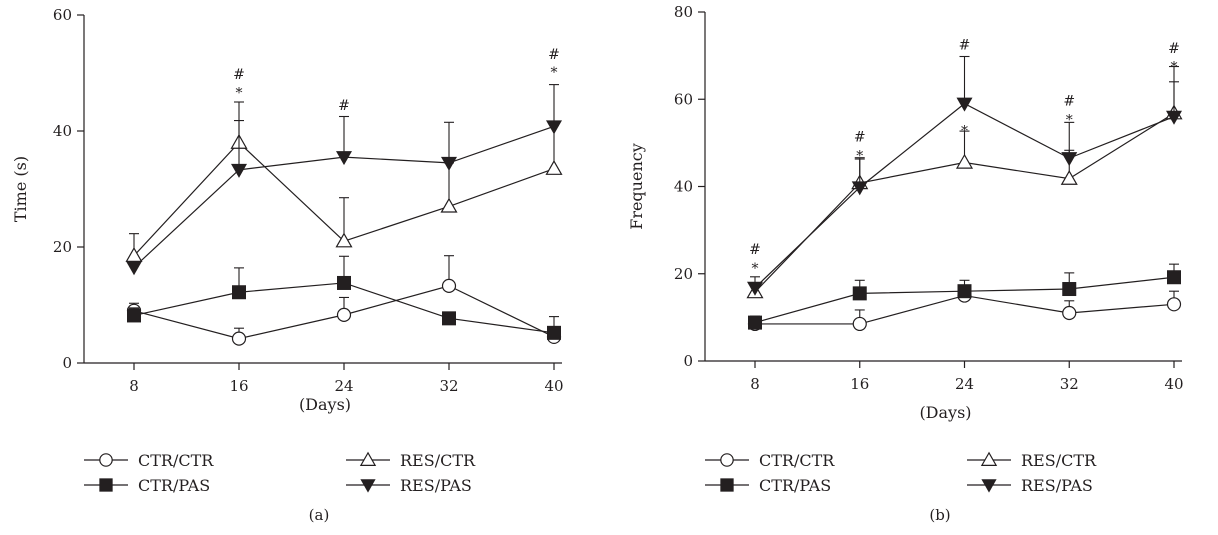 This screenshot has height=535, width=1218. Describe the element at coordinates (939, 515) in the screenshot. I see `panel-label: (b)` at that location.